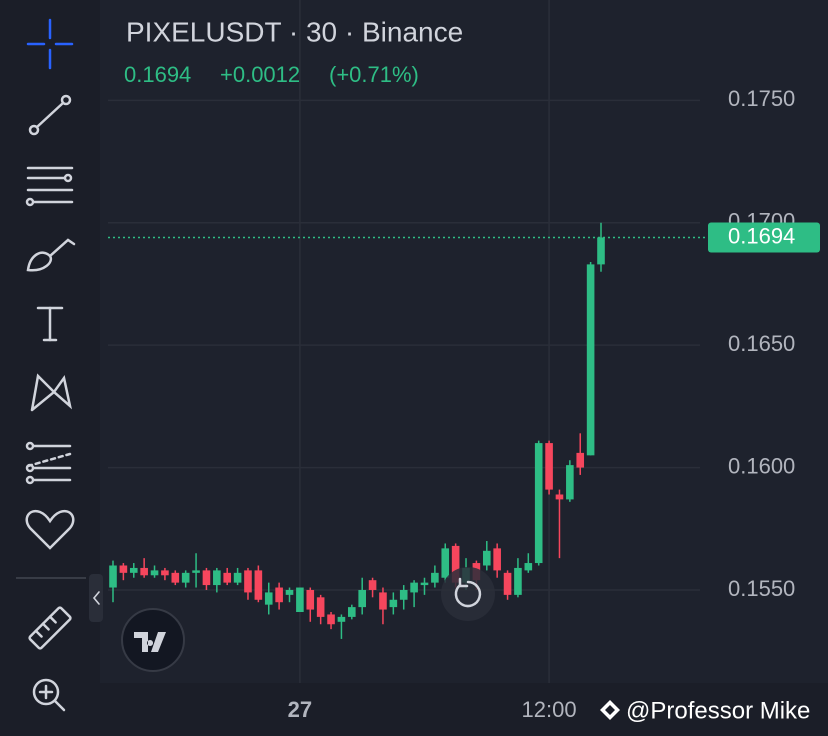 The height and width of the screenshot is (736, 828). Describe the element at coordinates (96, 598) in the screenshot. I see `collapse-toggle` at that location.